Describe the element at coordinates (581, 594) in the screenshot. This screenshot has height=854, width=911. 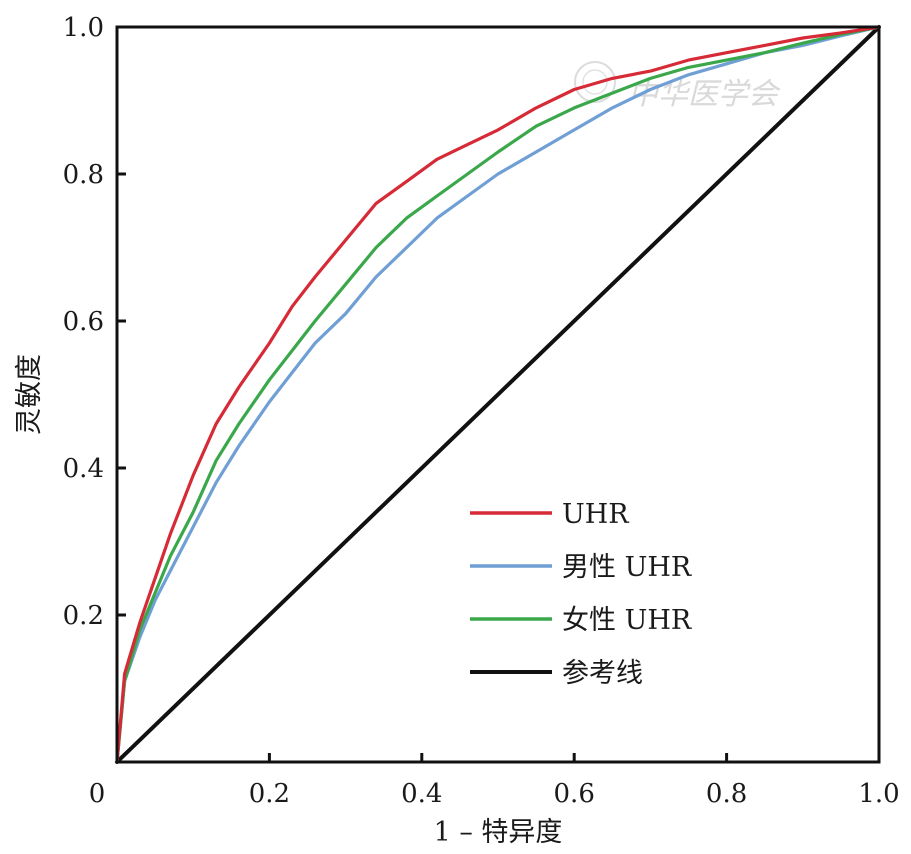
I see `legend: UHR 男性 UHR 女性 UHR 参考线` at that location.